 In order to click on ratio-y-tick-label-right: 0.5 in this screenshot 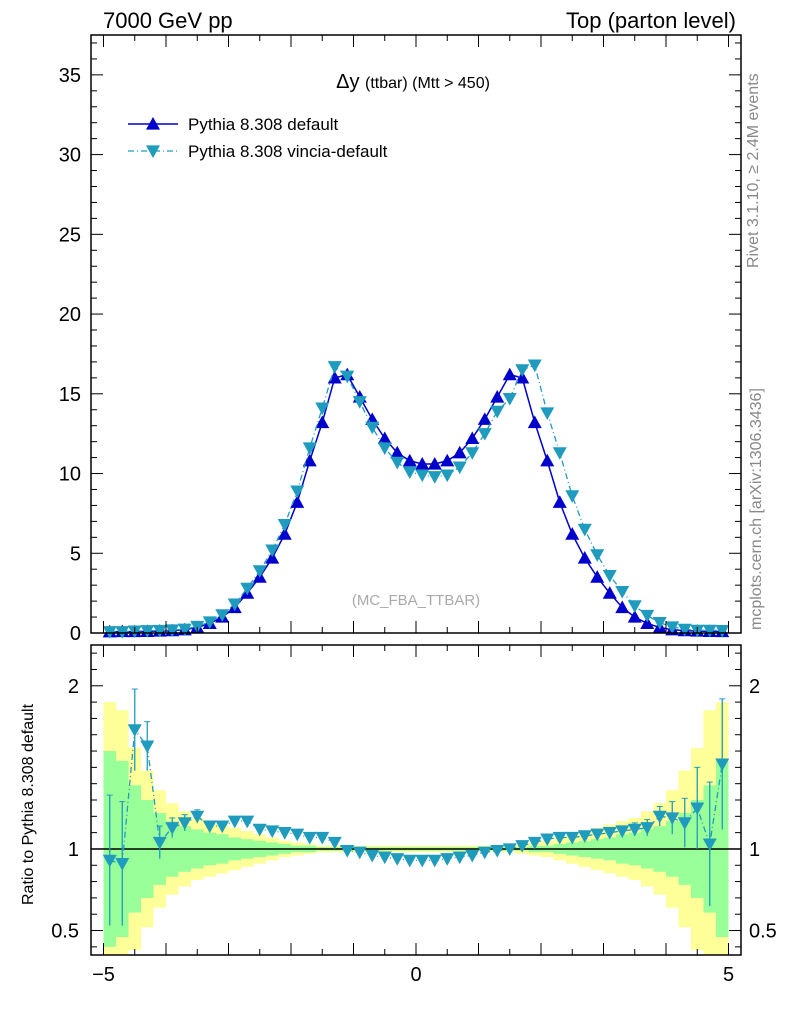, I will do `click(763, 932)`.